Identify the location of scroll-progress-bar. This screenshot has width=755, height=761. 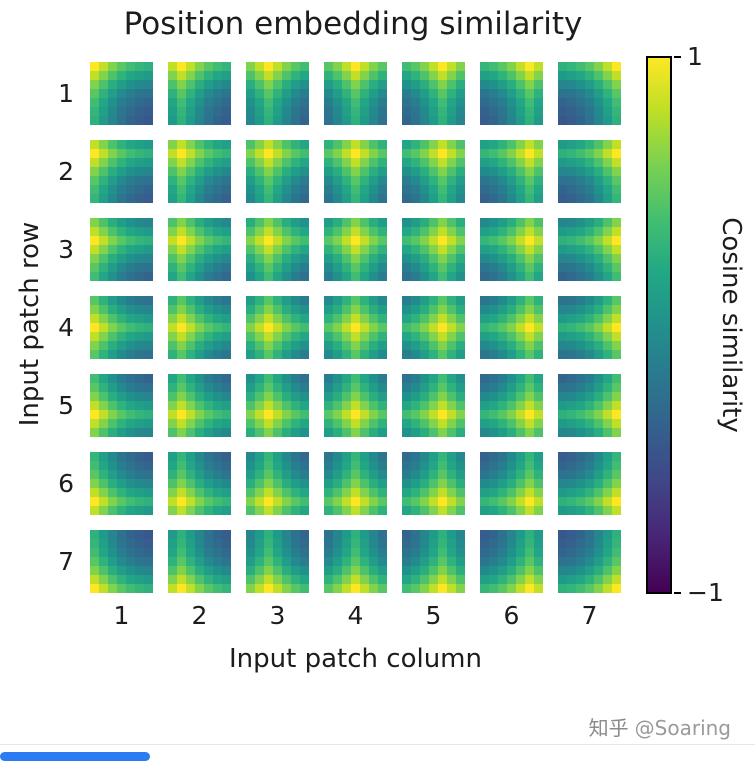
(75, 756).